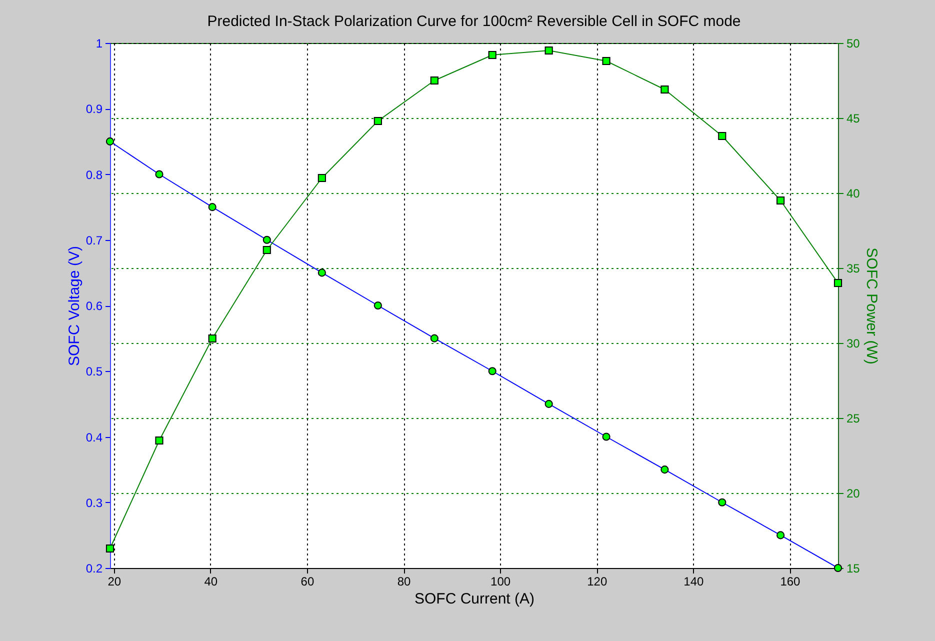  What do you see at coordinates (74, 306) in the screenshot?
I see `y-axis-title: SOFC Voltage (V)` at bounding box center [74, 306].